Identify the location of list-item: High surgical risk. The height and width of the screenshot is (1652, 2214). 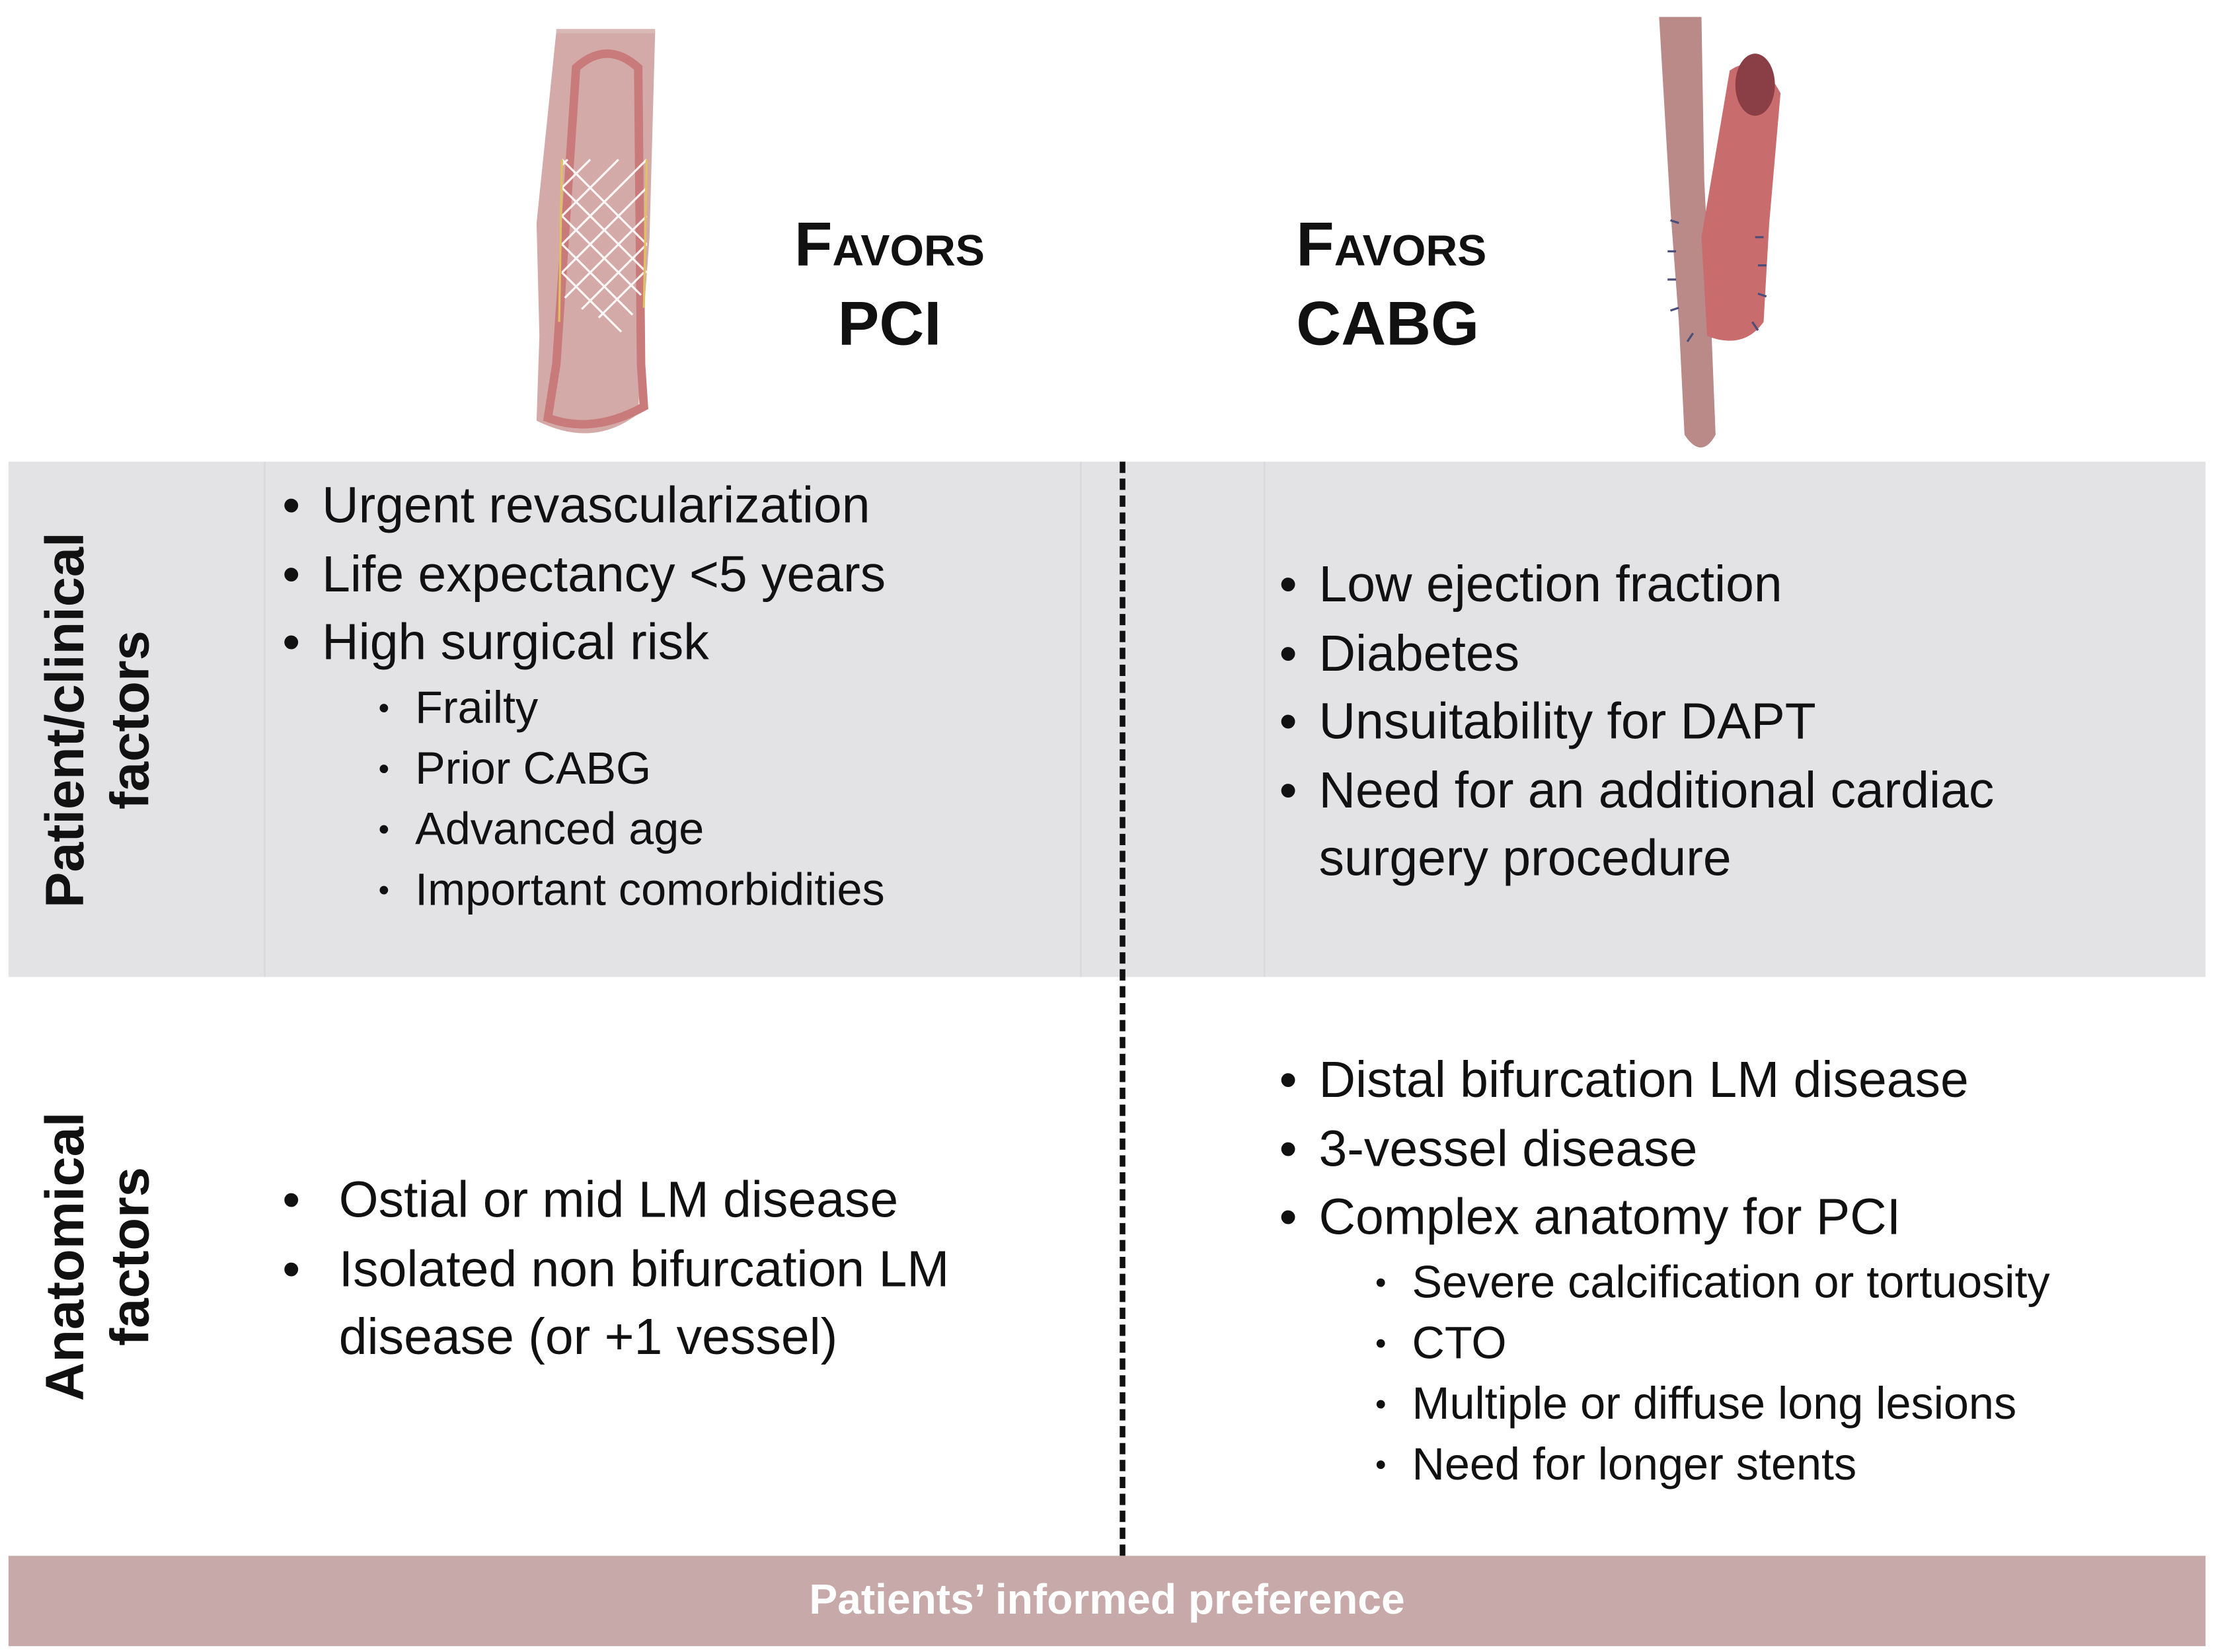
(584, 643).